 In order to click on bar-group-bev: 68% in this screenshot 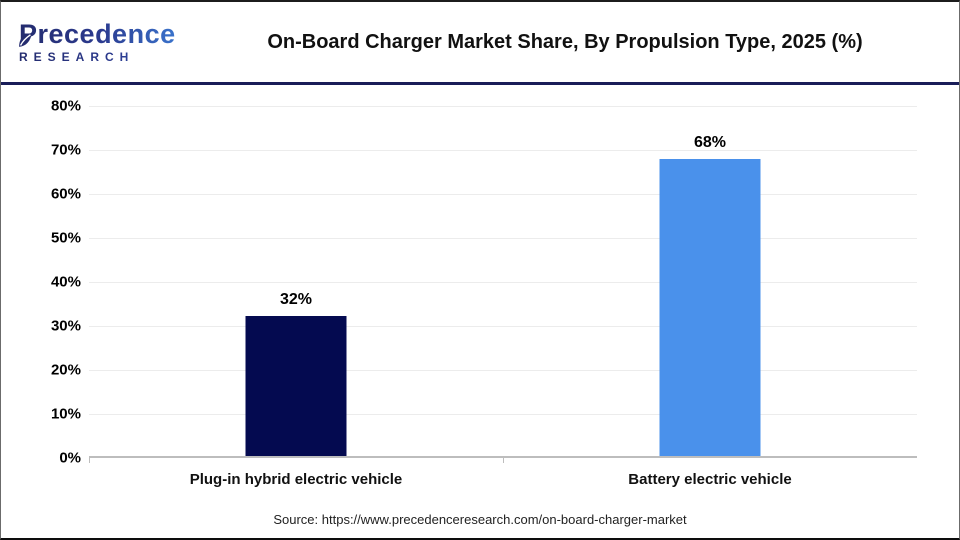, I will do `click(710, 294)`.